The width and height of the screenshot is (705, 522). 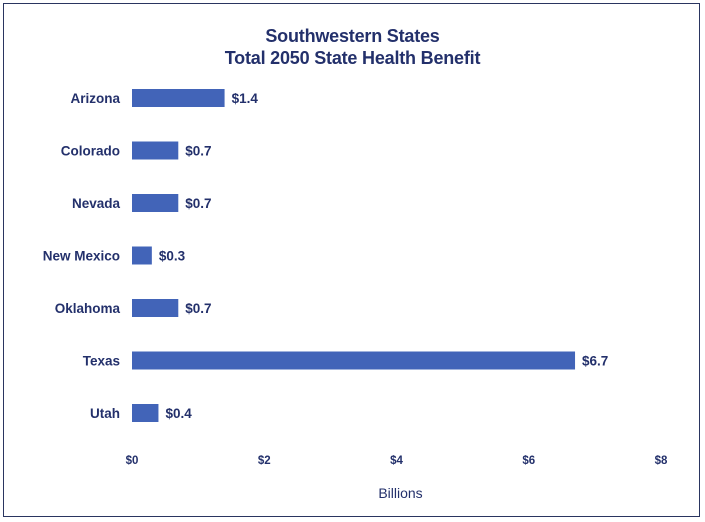 I want to click on value-label-colorado: $0.7, so click(x=198, y=151).